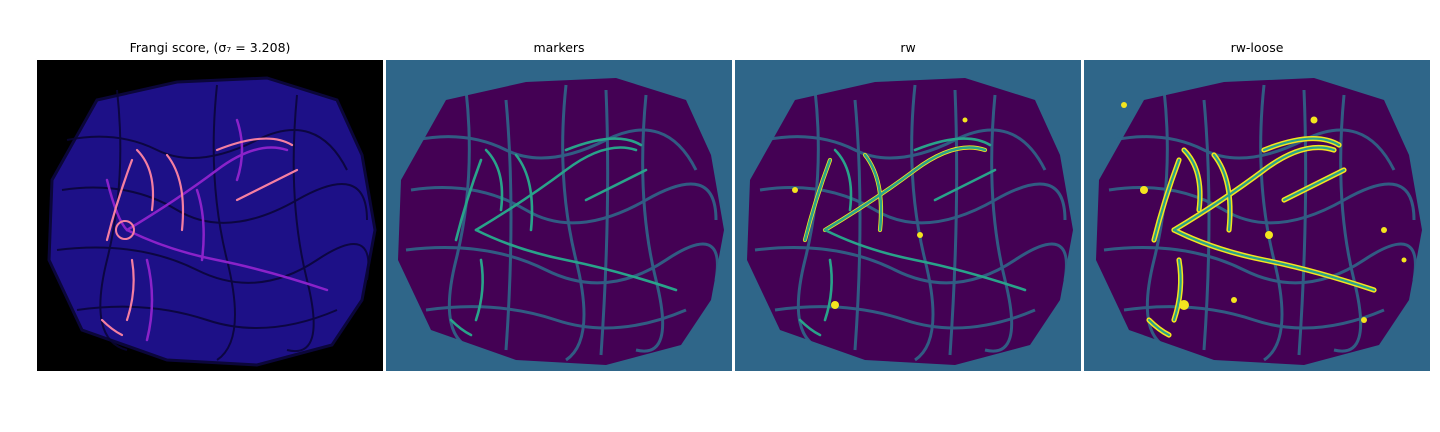 This screenshot has width=1440, height=432. I want to click on panel-title-markers: markers, so click(559, 47).